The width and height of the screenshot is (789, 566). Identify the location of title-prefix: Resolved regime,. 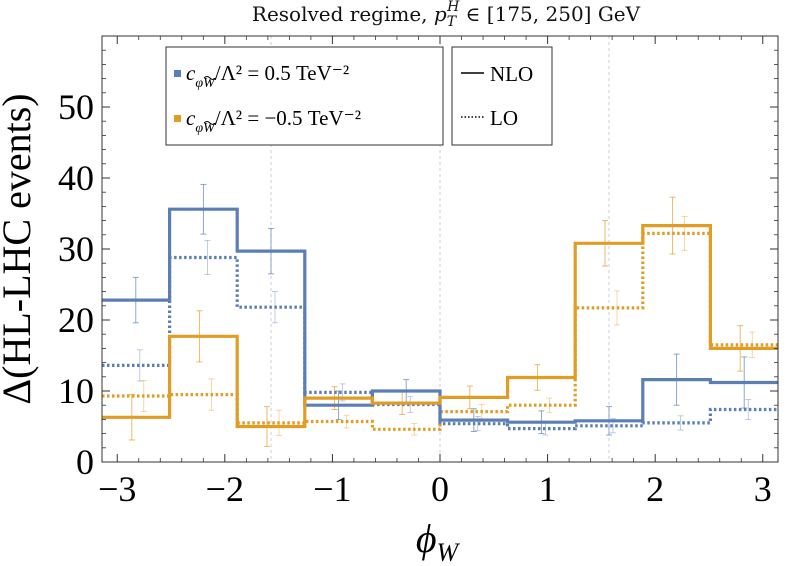
(343, 14).